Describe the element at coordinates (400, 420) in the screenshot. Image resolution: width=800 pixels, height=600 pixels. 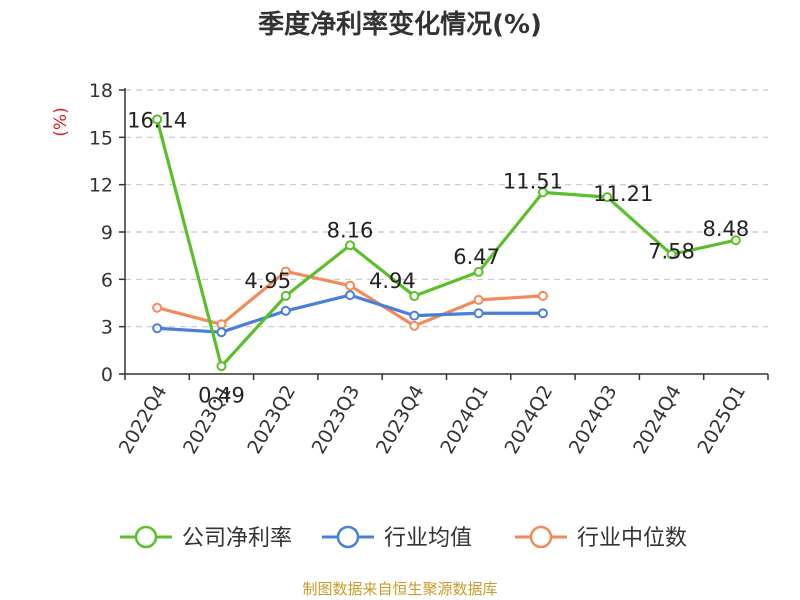
I see `x-tick-label: 2023Q4` at that location.